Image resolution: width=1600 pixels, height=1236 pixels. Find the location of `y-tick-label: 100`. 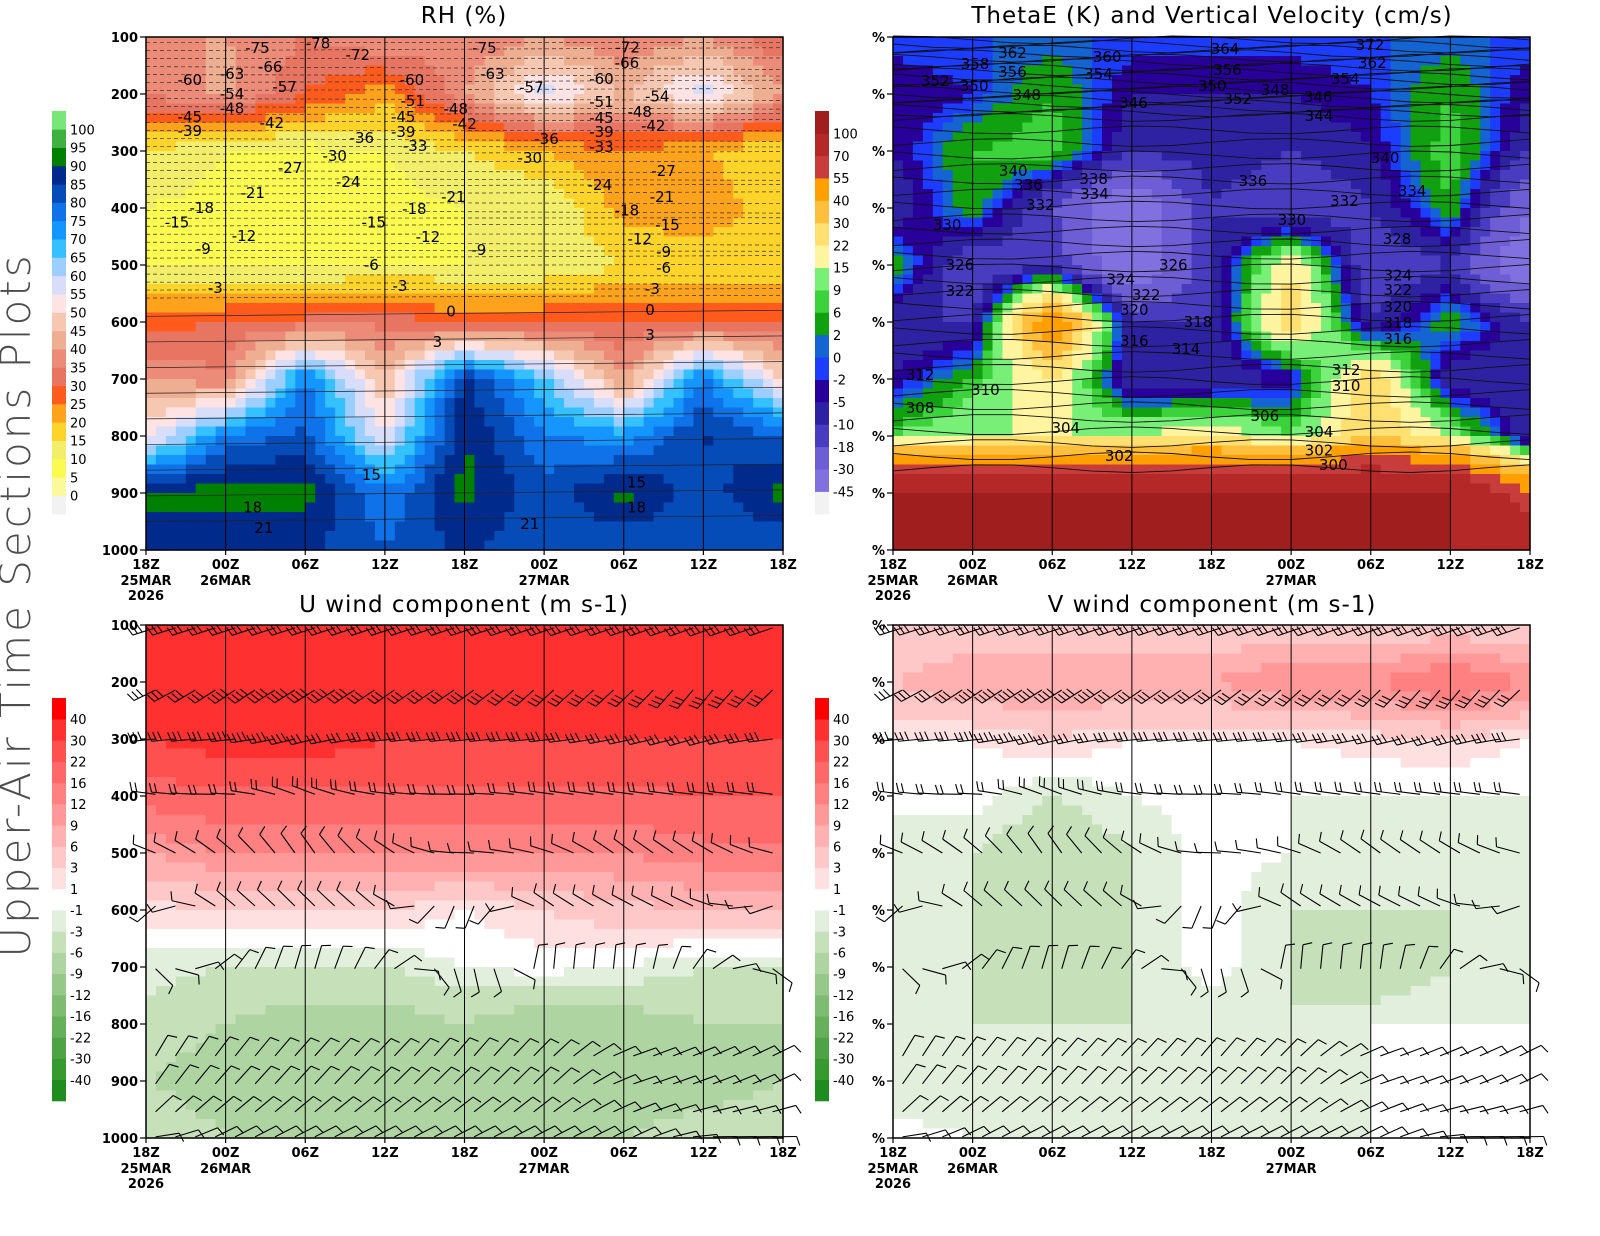

y-tick-label: 100 is located at coordinates (124, 38).